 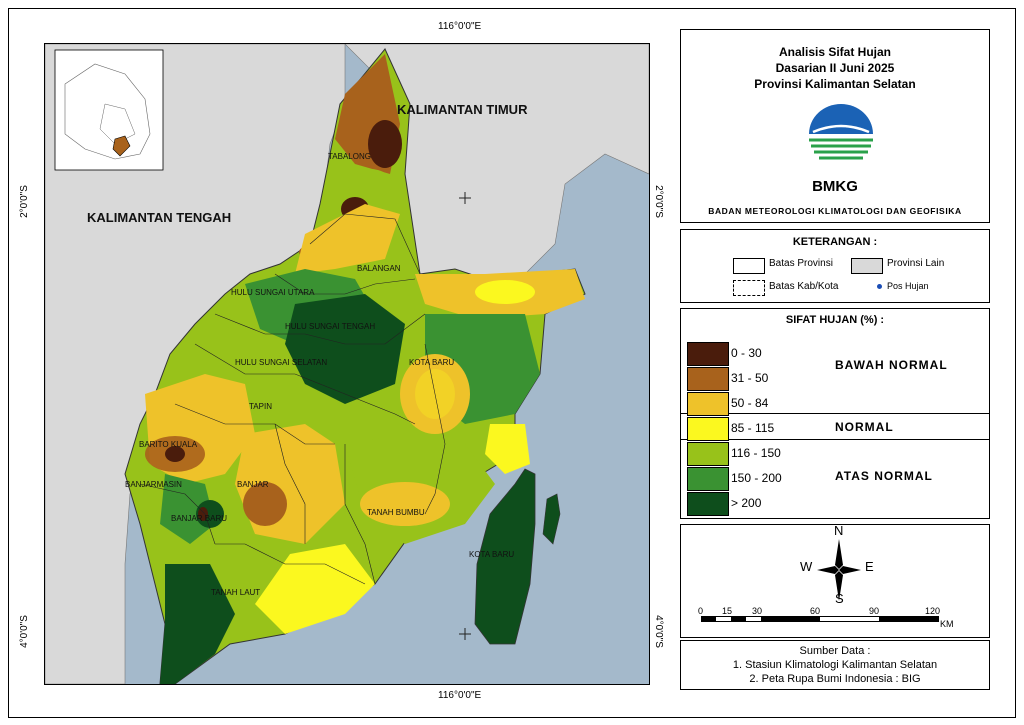 I want to click on class-label-4: 116 - 150, so click(x=756, y=453).